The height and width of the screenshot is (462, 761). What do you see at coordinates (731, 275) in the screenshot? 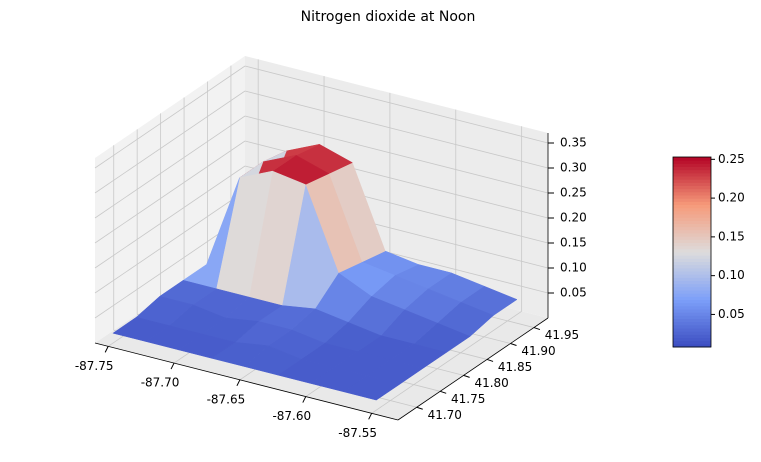
I see `colorbar-tick-label: 0.10` at bounding box center [731, 275].